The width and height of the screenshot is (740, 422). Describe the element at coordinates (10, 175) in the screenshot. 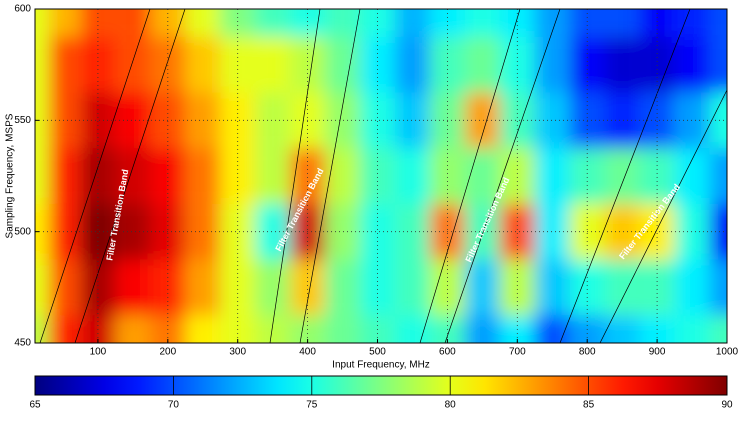

I see `y-axis-label: Sampling Frequency, MSPS` at that location.